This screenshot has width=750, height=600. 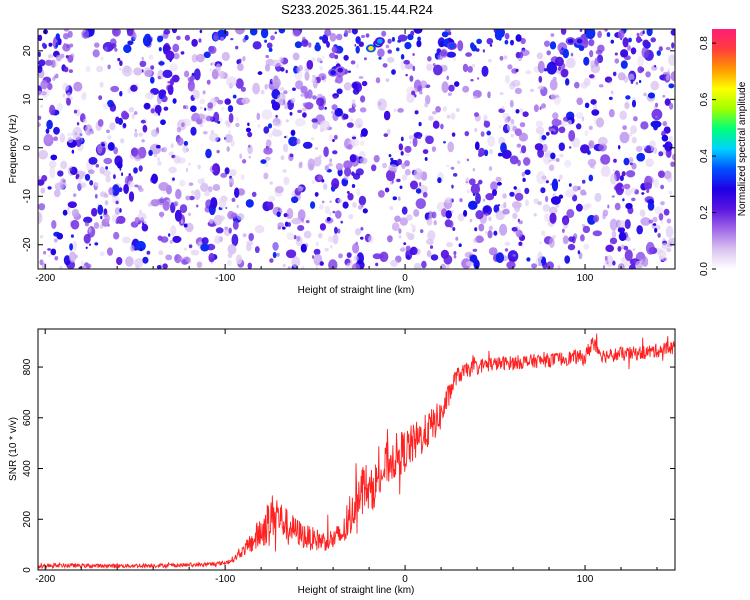 I want to click on snr-y-tick-label: 400, so click(x=27, y=468).